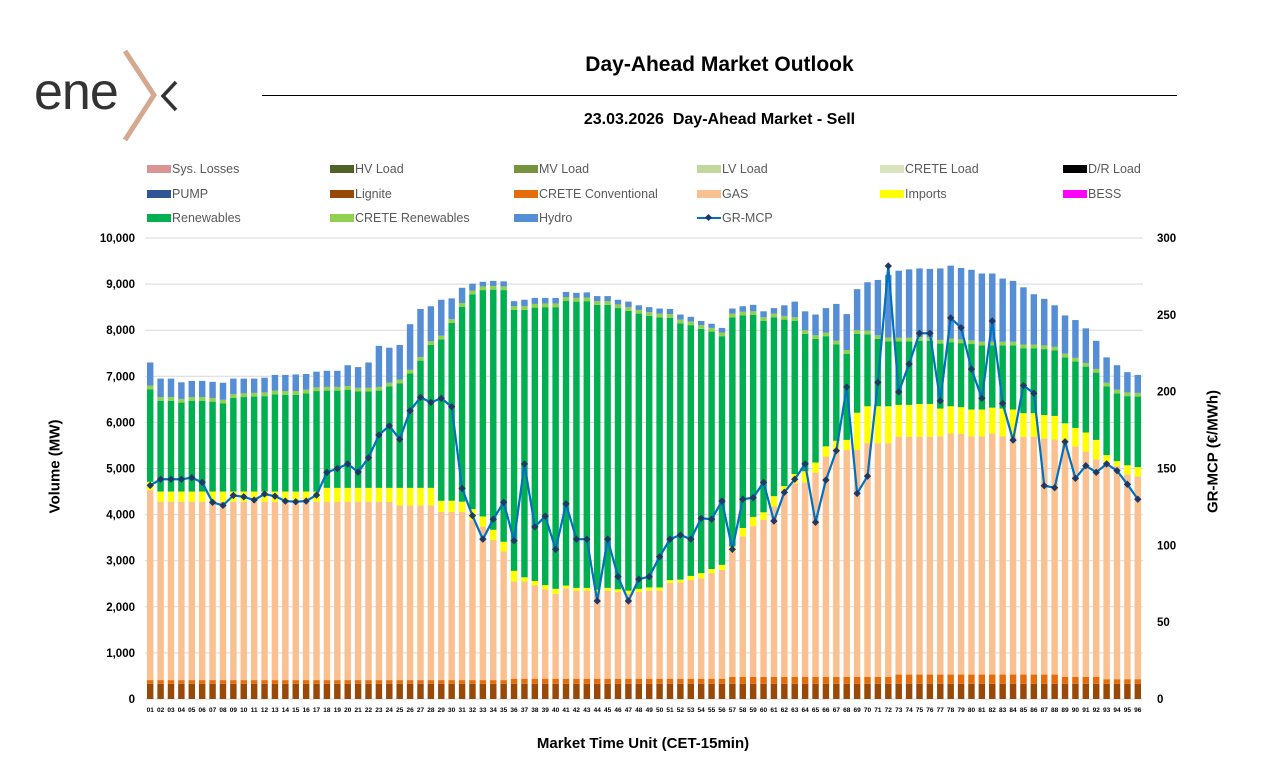 This screenshot has width=1261, height=762. I want to click on x-tick-label: 61, so click(774, 710).